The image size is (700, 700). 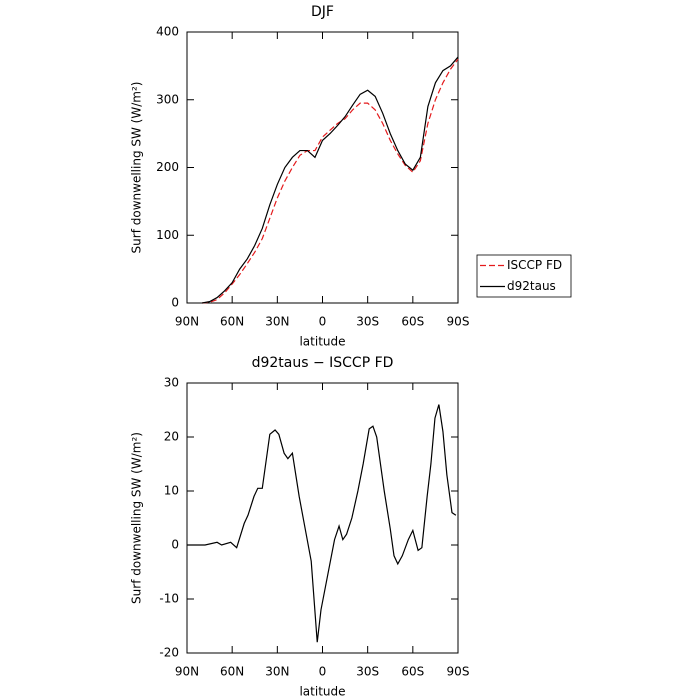 What do you see at coordinates (167, 235) in the screenshot?
I see `y-tick-label: 100` at bounding box center [167, 235].